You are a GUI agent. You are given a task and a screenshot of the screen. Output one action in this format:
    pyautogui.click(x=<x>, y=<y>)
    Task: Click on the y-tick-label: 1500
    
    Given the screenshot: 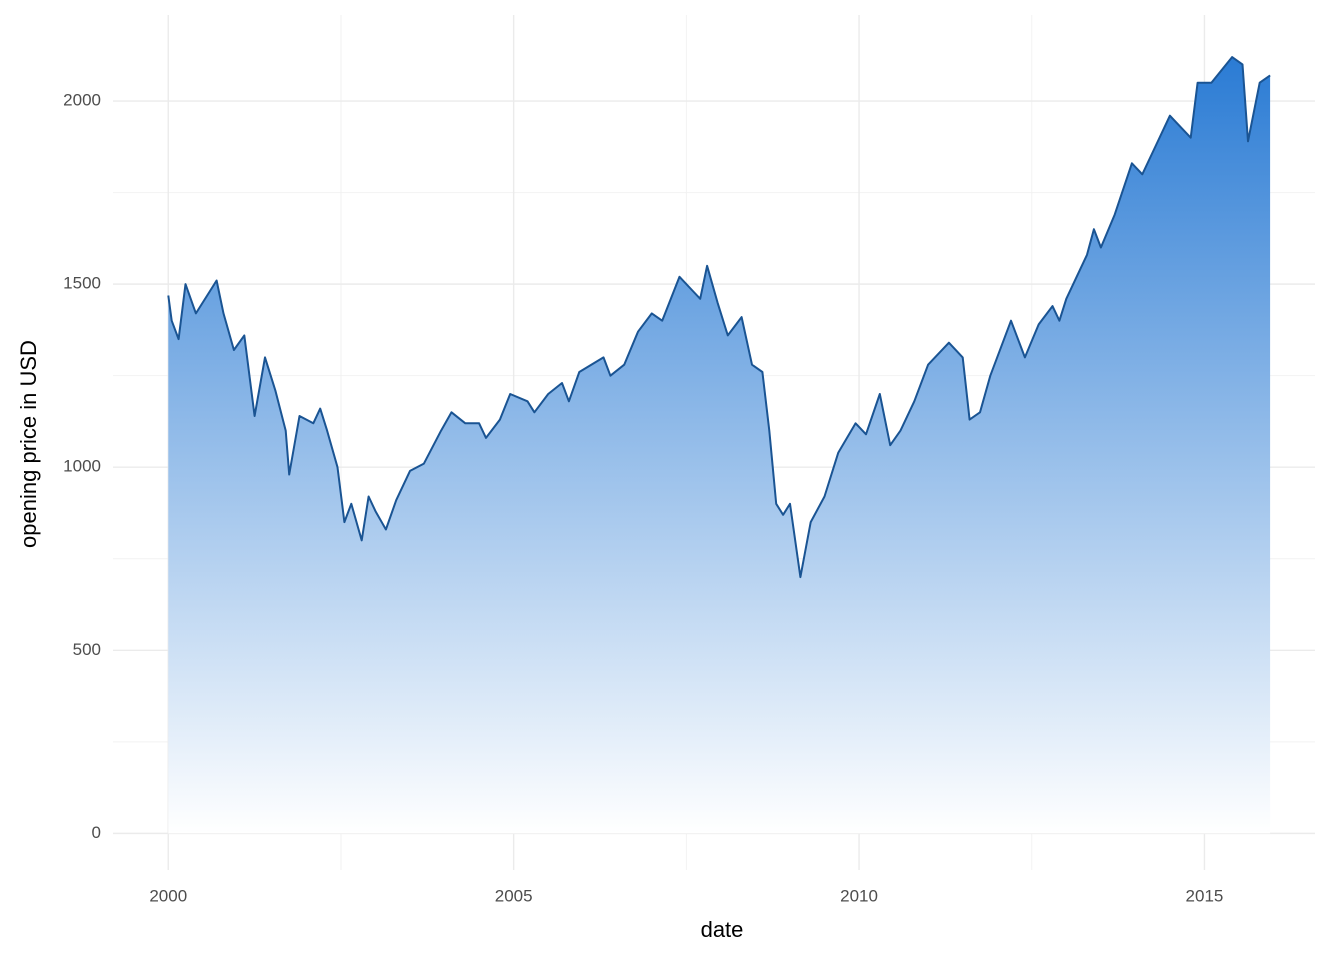 What is the action you would take?
    pyautogui.click(x=82, y=283)
    